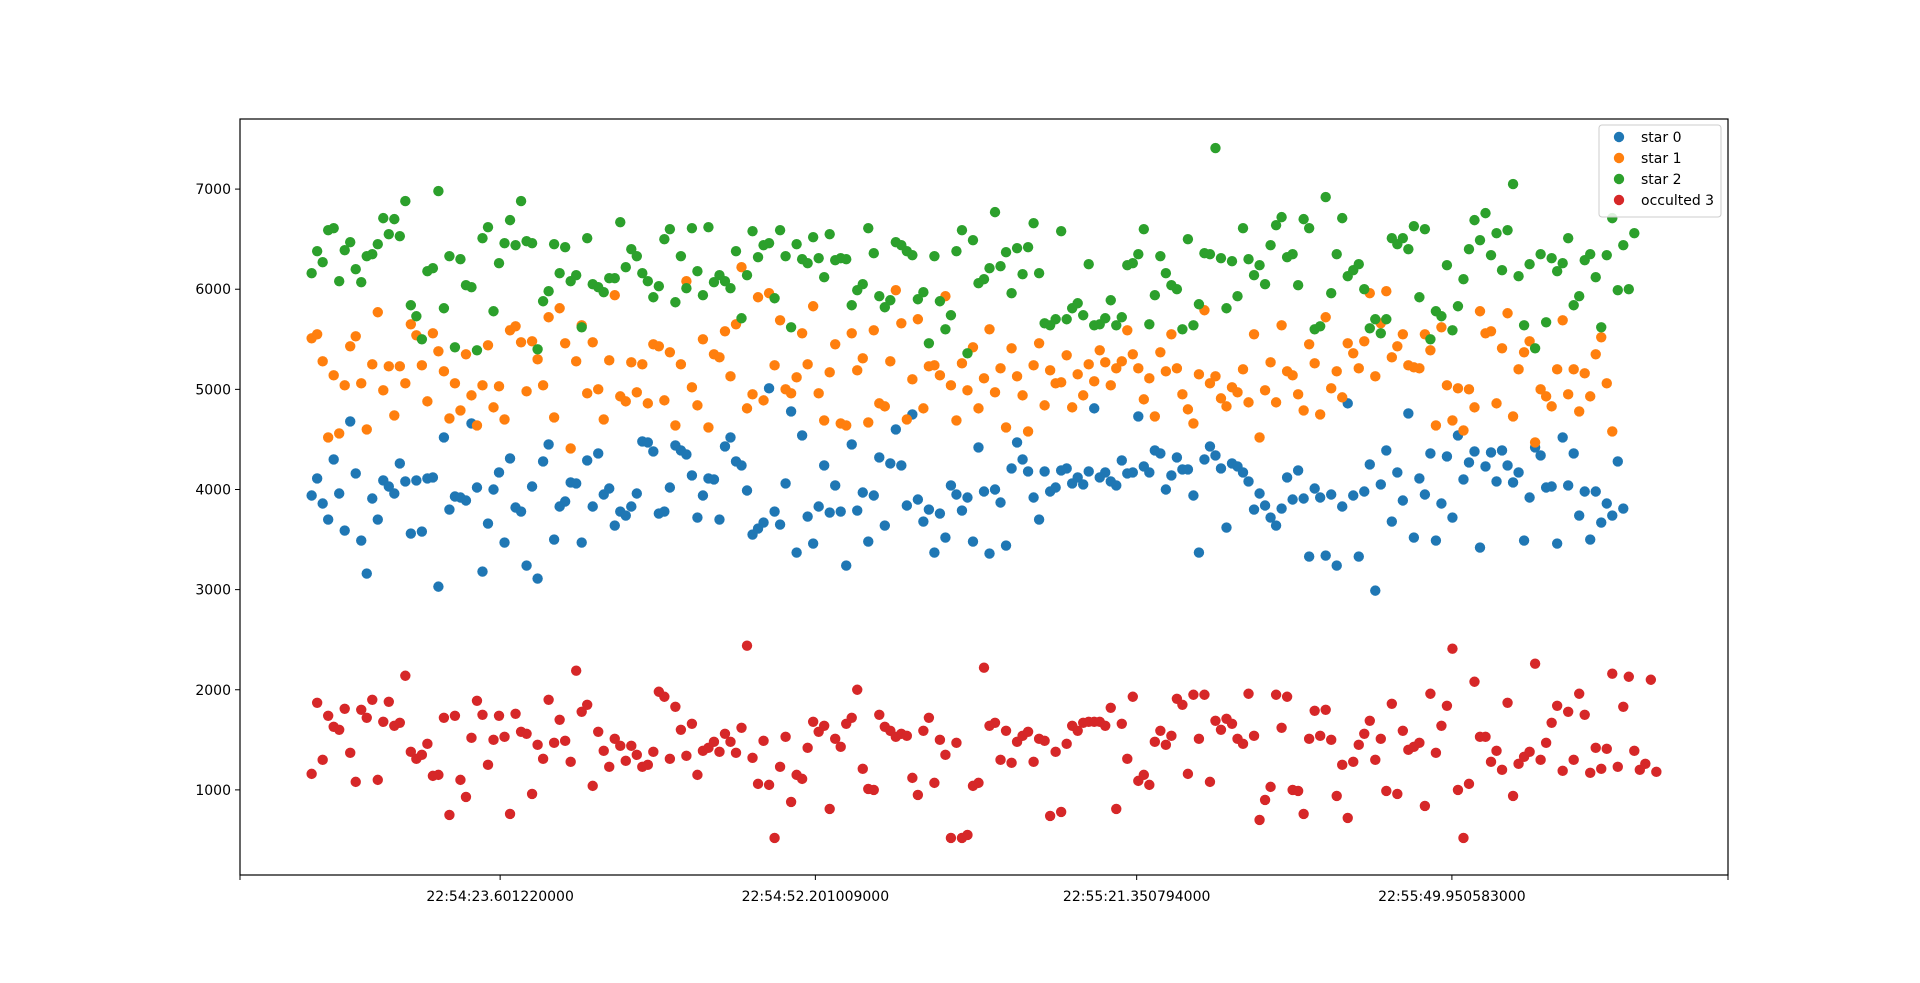 This screenshot has height=983, width=1920. Describe the element at coordinates (213, 791) in the screenshot. I see `y-tick-label: 1000` at that location.